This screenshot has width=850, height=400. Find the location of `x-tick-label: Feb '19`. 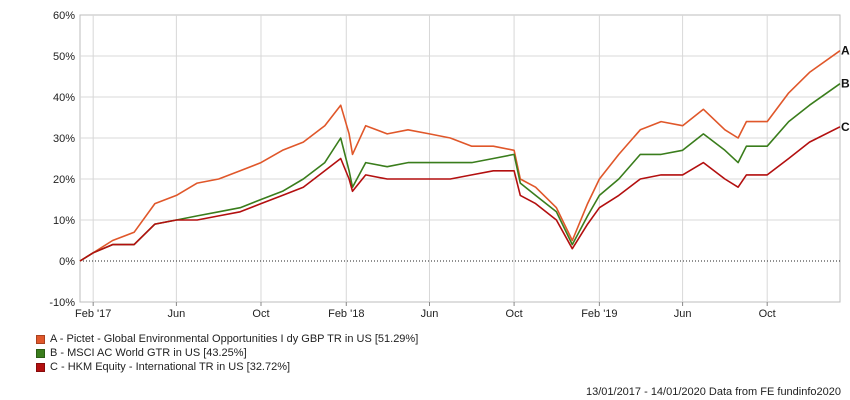

x-tick-label: Feb '19 is located at coordinates (599, 314).